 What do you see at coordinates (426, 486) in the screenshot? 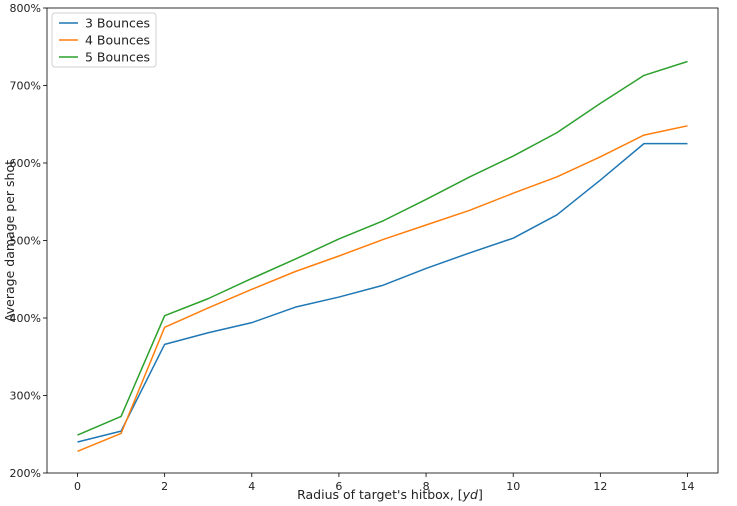
I see `x-tick-label: 8` at bounding box center [426, 486].